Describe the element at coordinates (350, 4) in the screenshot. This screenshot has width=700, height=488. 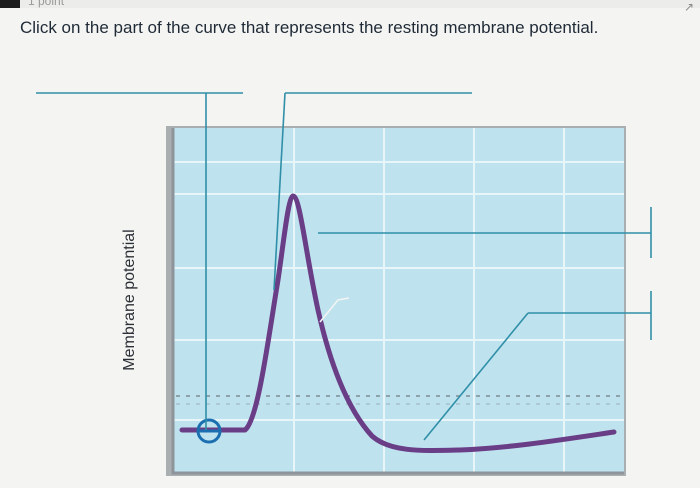
I see `top-bar: 1 point` at that location.